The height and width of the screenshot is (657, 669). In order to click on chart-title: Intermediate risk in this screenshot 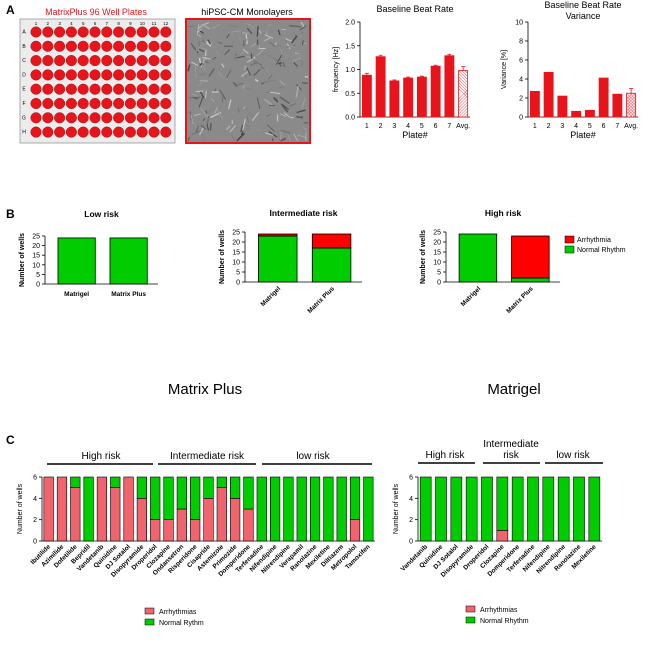, I will do `click(303, 213)`.